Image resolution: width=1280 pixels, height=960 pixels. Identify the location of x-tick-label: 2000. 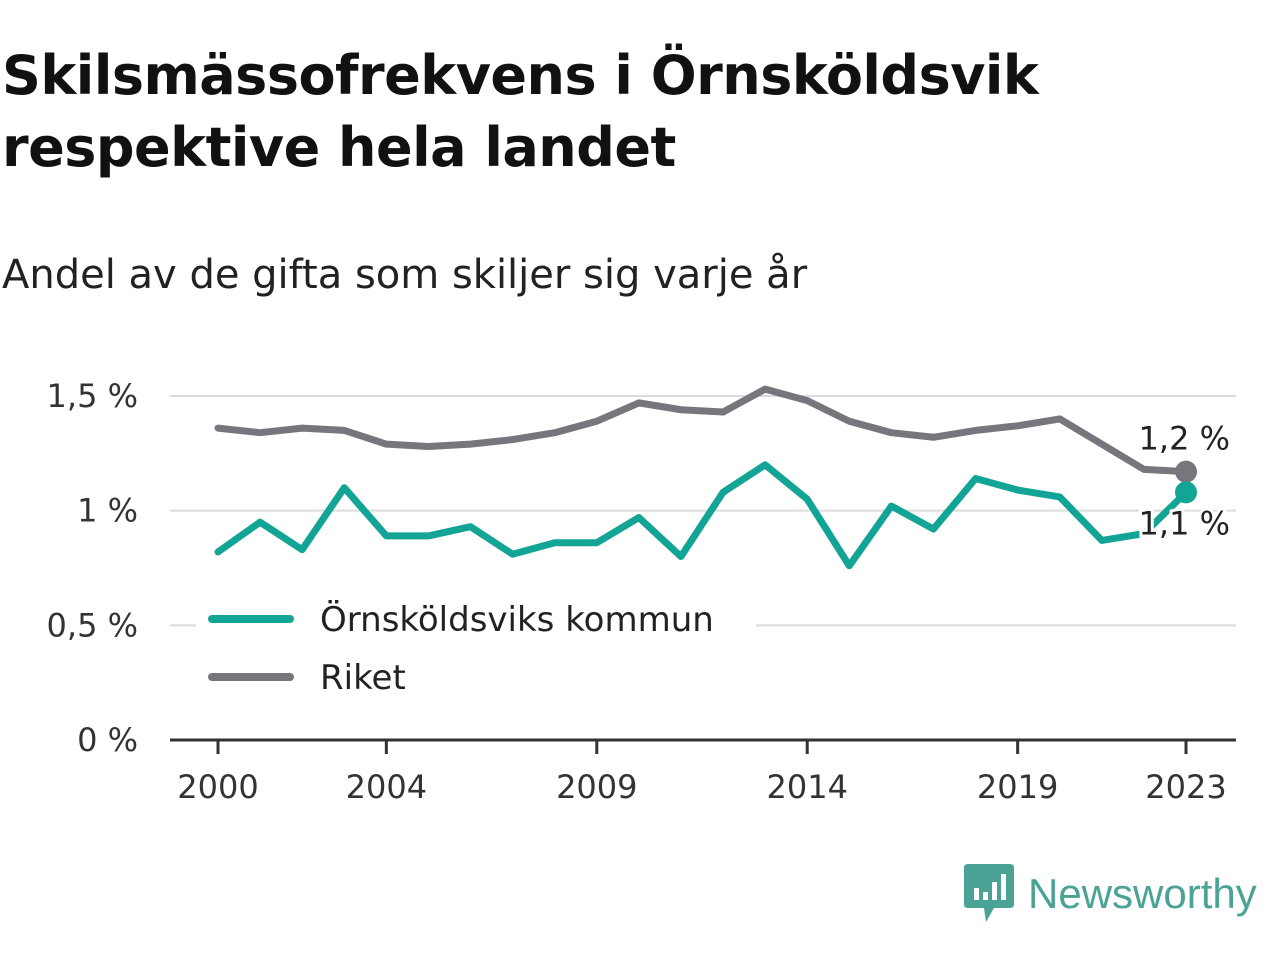
(217, 787).